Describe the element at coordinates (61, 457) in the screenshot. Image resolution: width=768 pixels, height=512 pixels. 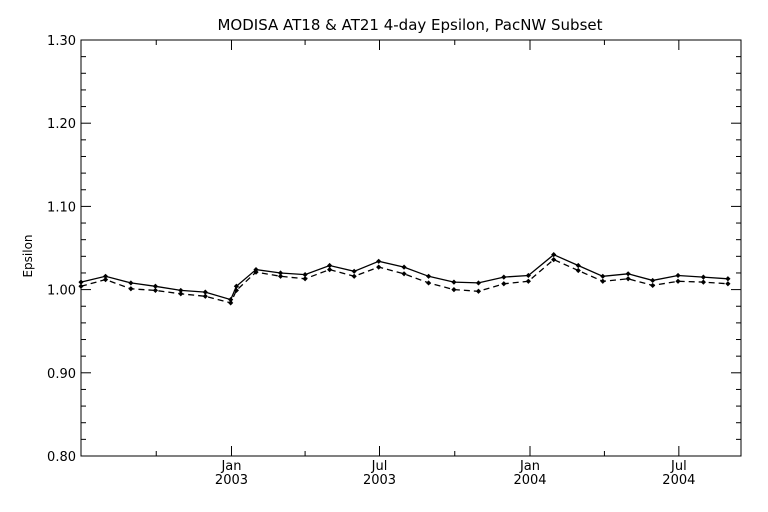
I see `y-tick-label: 0.80` at that location.